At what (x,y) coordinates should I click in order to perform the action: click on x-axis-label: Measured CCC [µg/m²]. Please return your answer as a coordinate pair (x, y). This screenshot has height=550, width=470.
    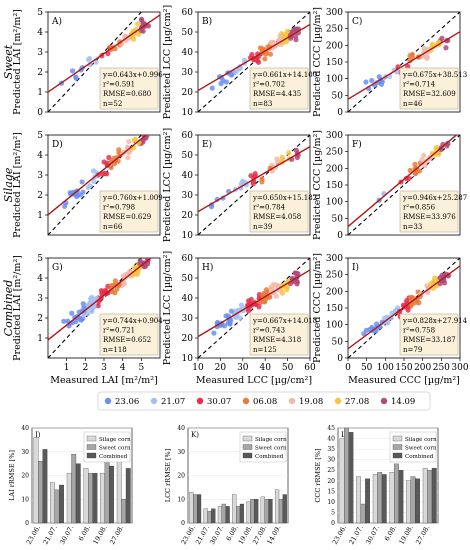
    Looking at the image, I should click on (404, 380).